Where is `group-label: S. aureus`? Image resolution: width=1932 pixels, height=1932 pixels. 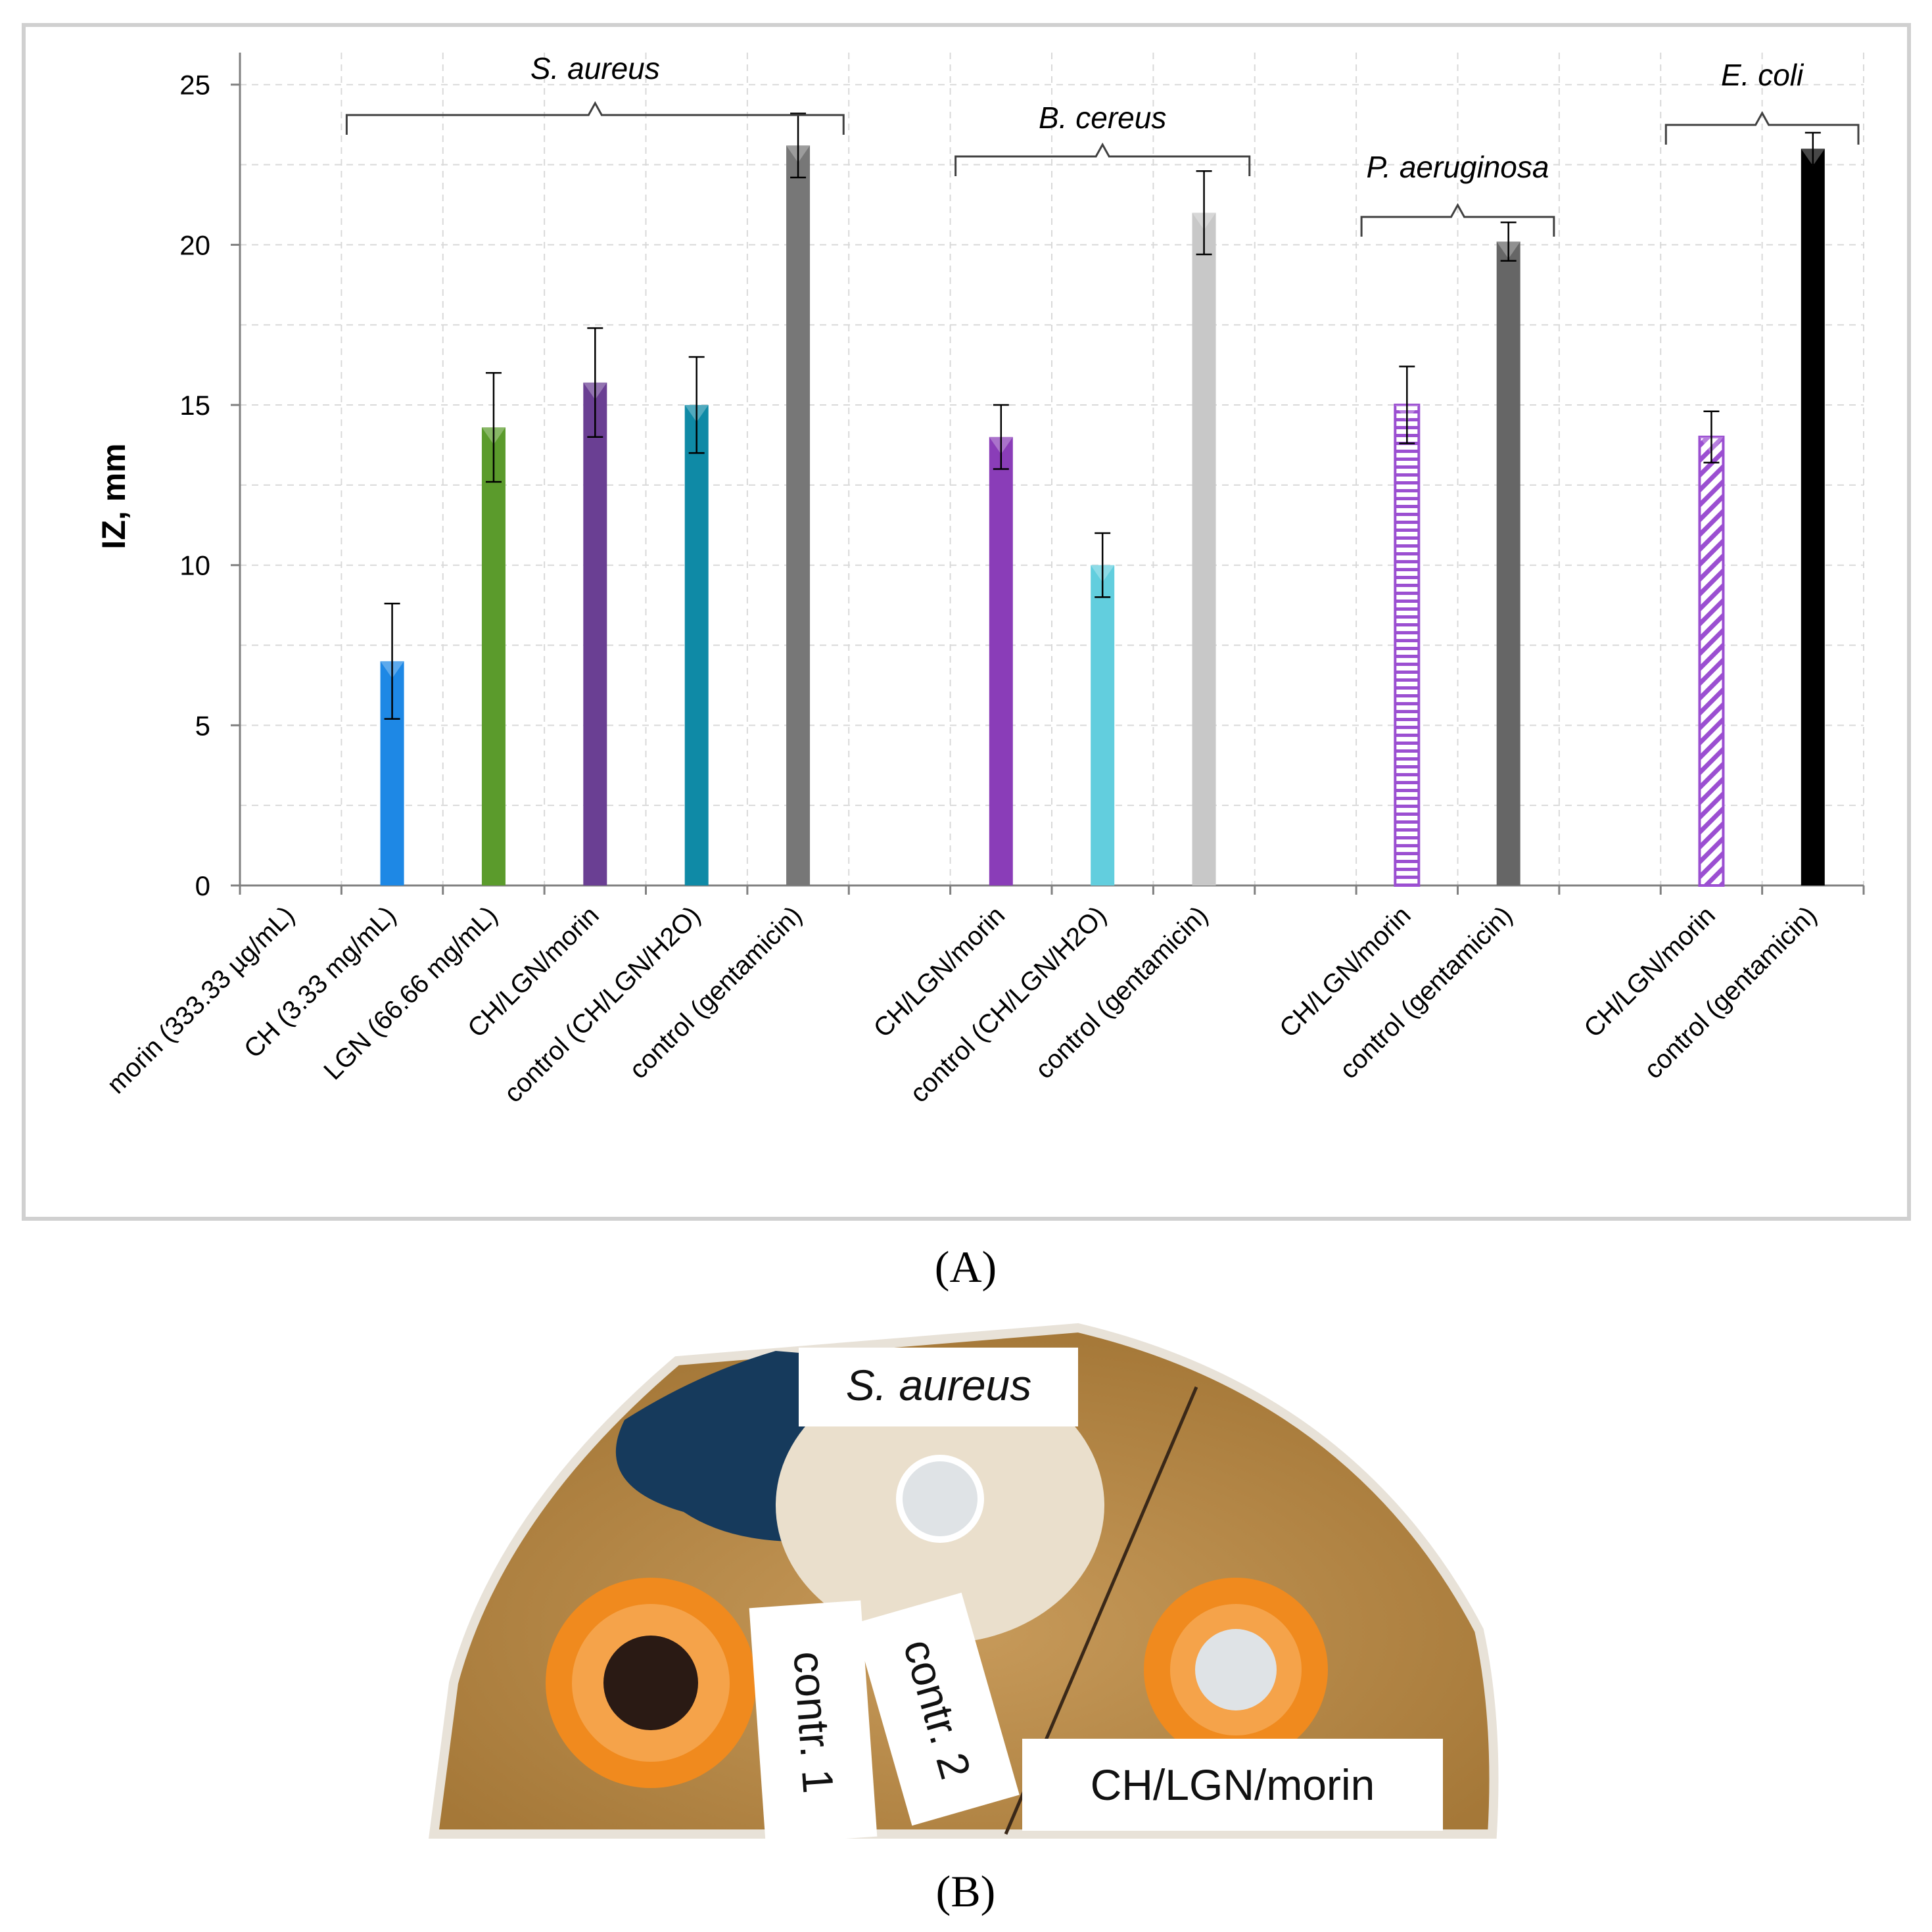
group-label: S. aureus is located at coordinates (595, 68).